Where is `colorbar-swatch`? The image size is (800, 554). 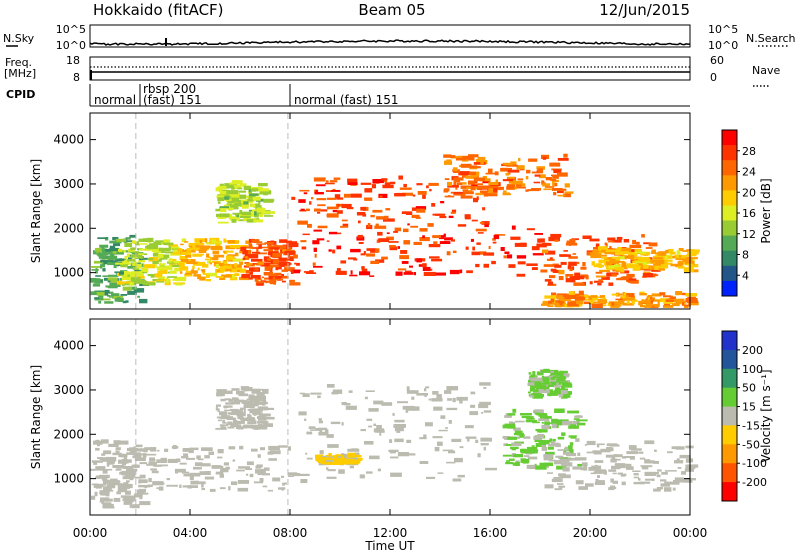
colorbar-swatch is located at coordinates (729, 473).